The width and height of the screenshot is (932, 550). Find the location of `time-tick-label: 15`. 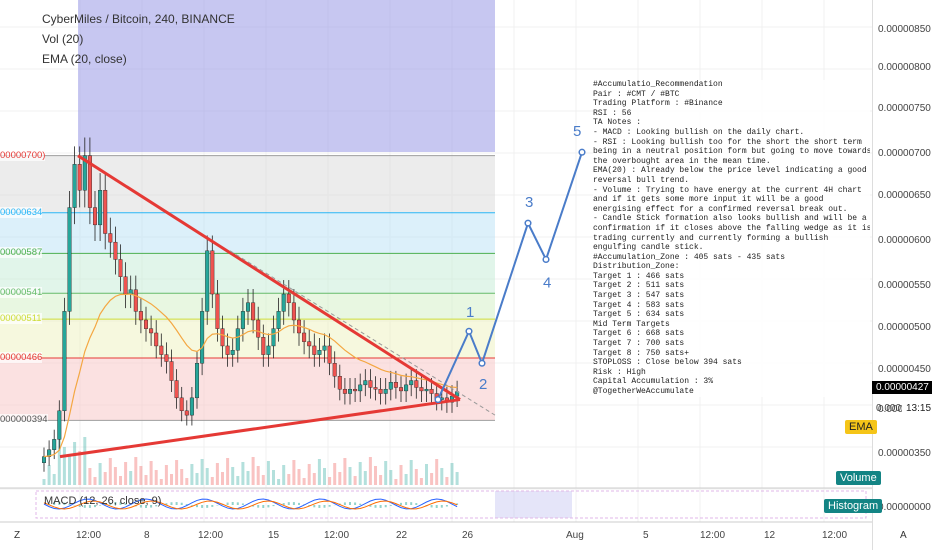

time-tick-label: 15 is located at coordinates (274, 535).